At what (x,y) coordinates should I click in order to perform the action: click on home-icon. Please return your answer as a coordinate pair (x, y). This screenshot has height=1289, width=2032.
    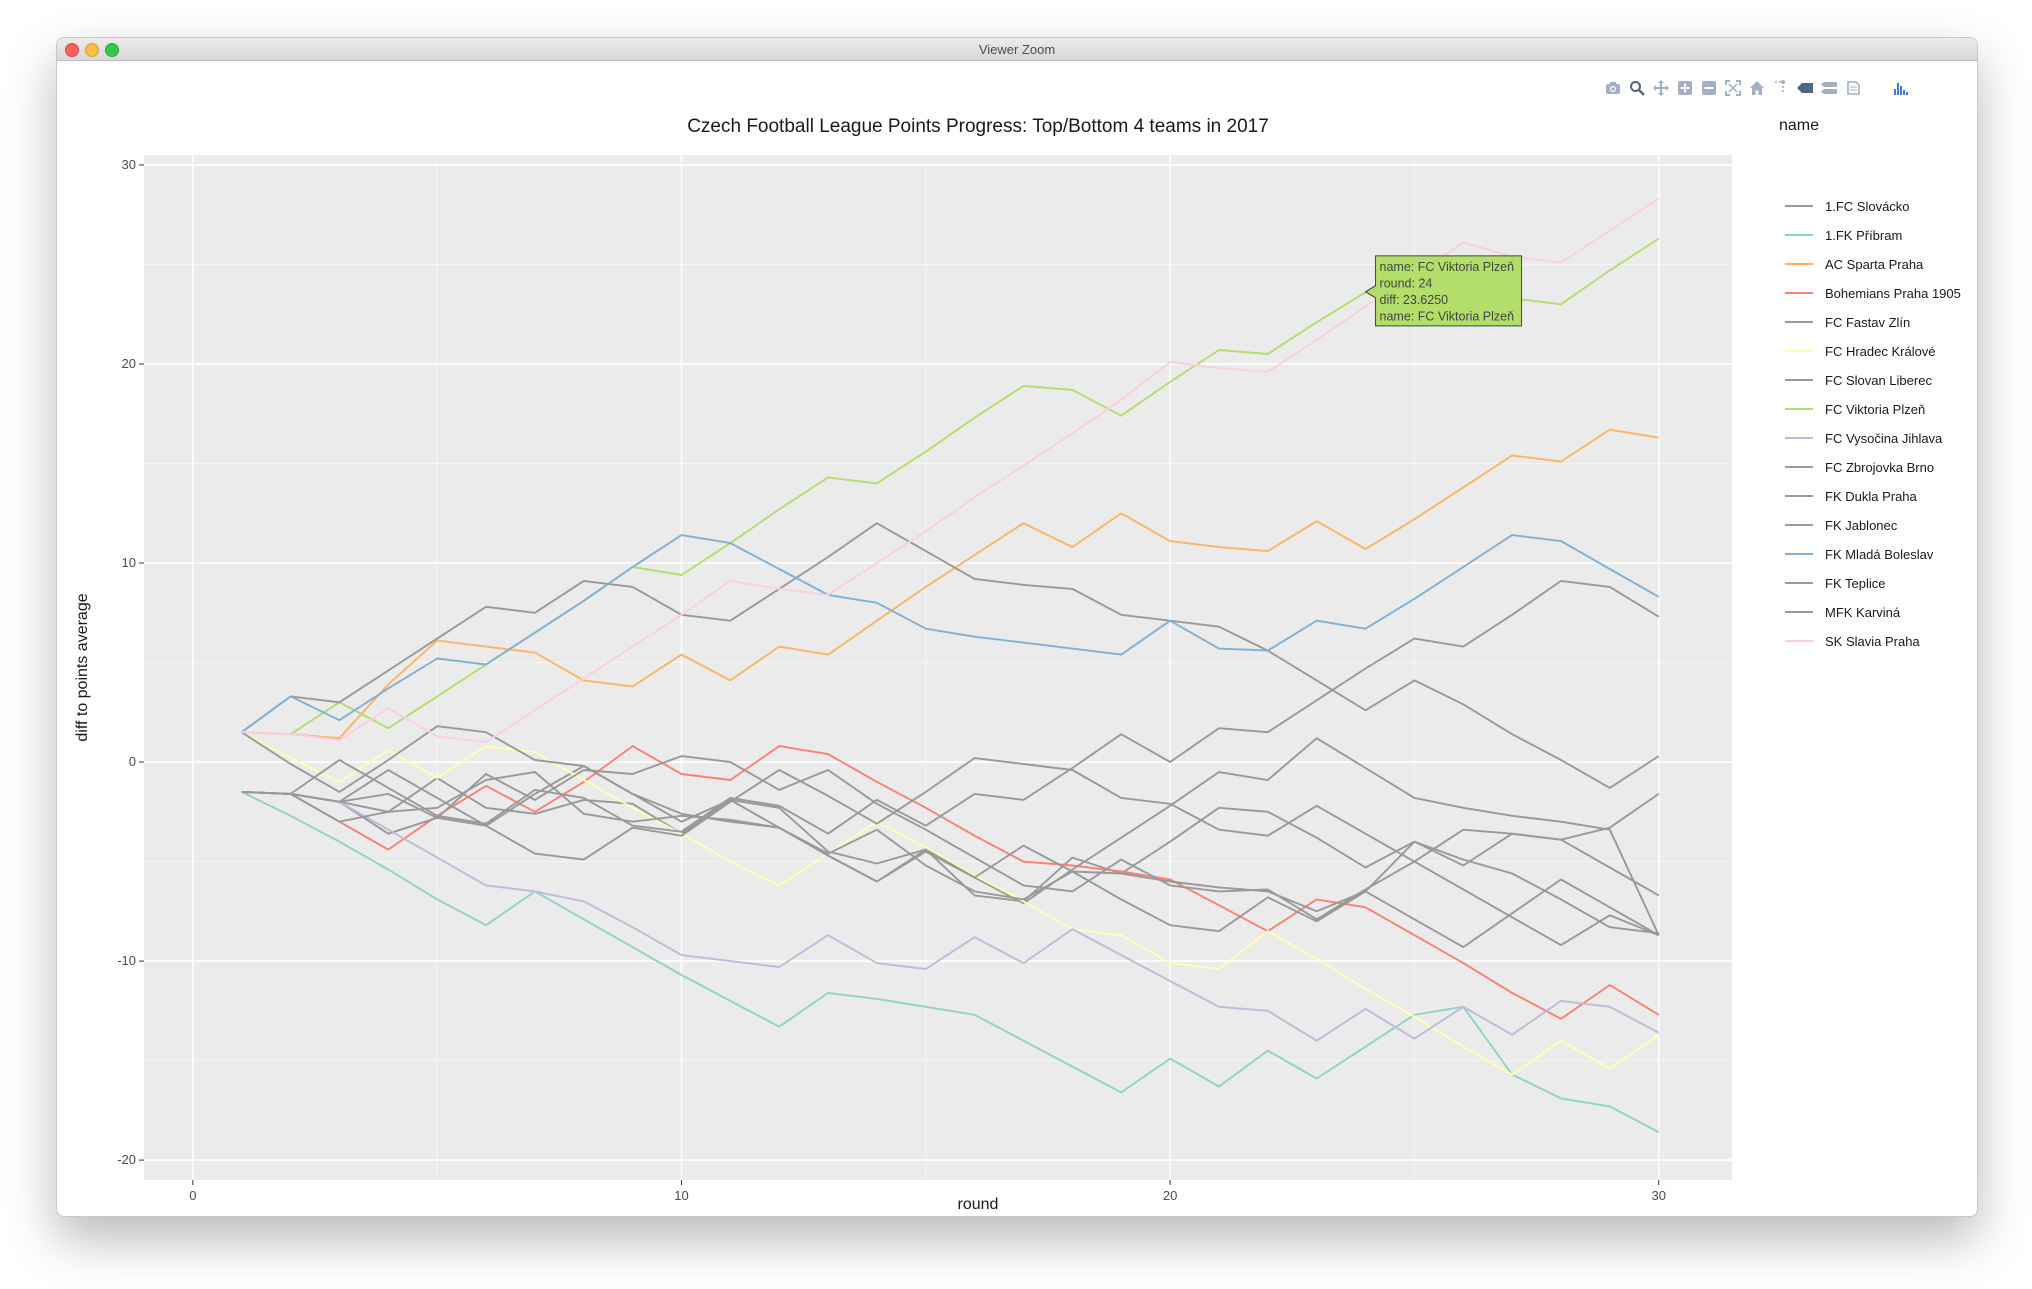
    Looking at the image, I should click on (1757, 88).